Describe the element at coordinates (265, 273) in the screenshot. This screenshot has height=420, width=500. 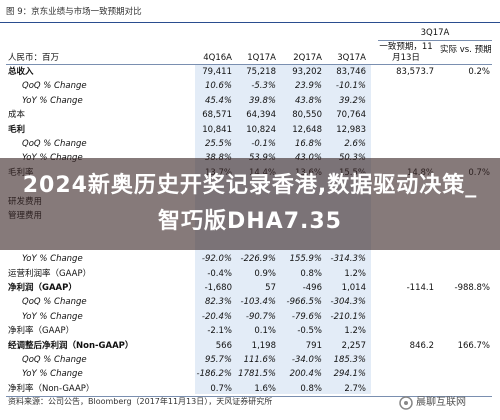
I see `cell: 0.9%` at that location.